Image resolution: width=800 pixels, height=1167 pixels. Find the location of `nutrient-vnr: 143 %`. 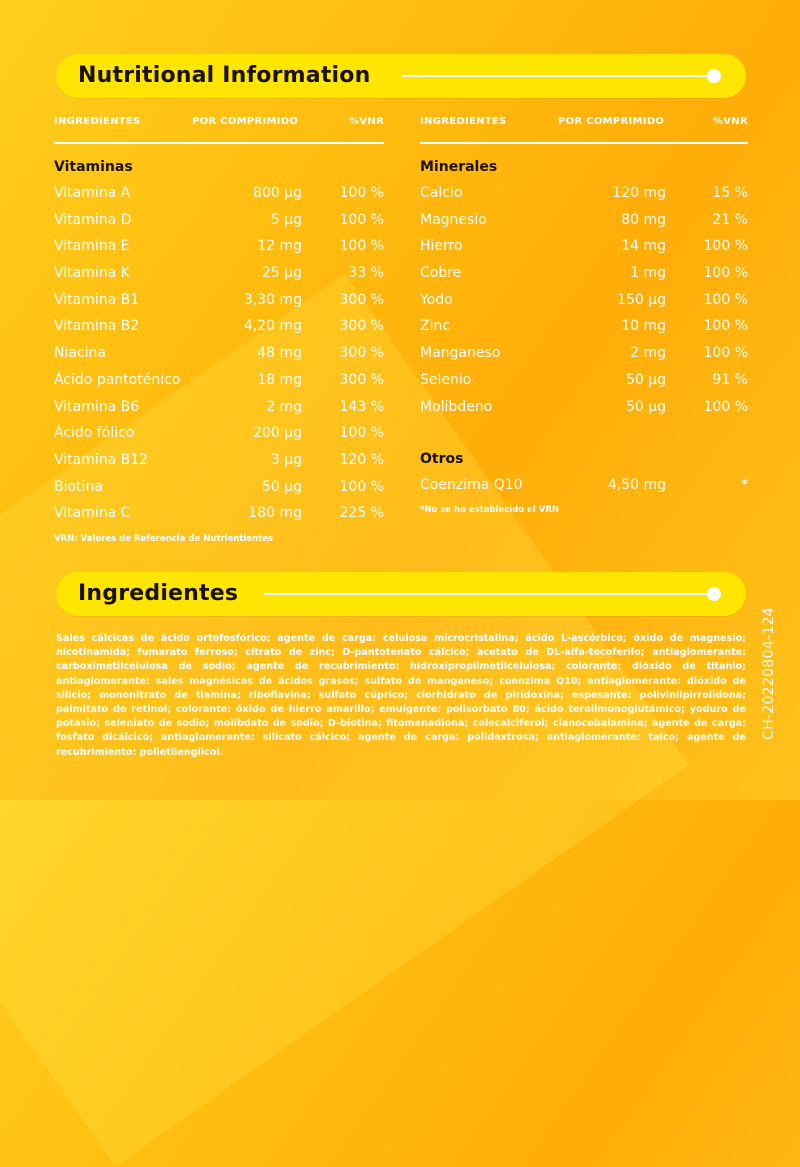

nutrient-vnr: 143 % is located at coordinates (361, 406).